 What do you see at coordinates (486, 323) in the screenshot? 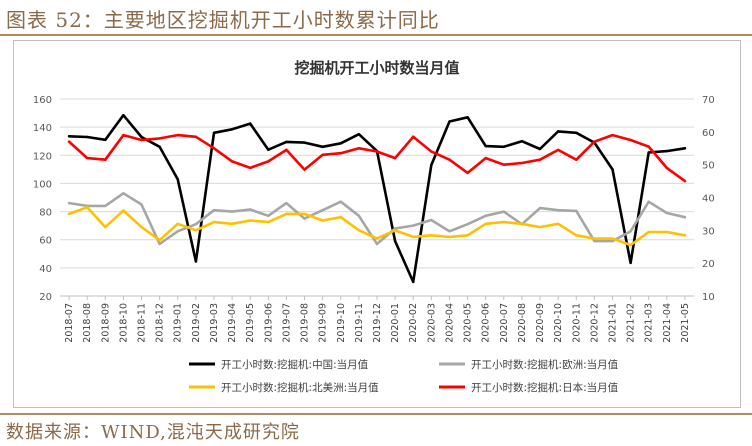
I see `x-axis-tick-label: 2020-06` at bounding box center [486, 323].